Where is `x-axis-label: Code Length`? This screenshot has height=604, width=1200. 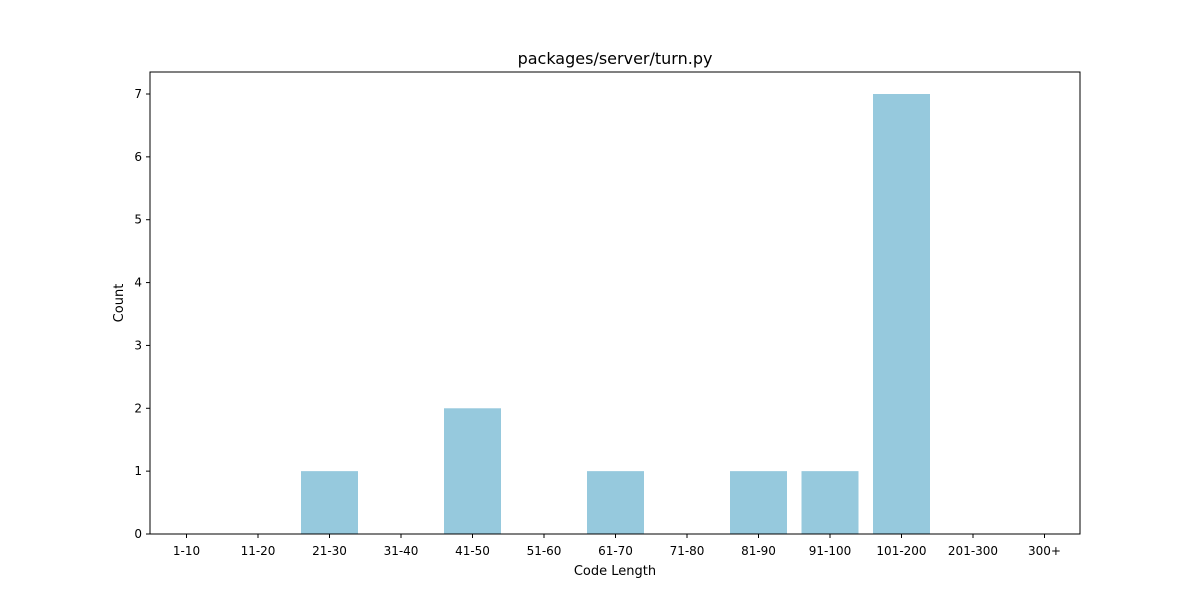 x-axis-label: Code Length is located at coordinates (615, 571).